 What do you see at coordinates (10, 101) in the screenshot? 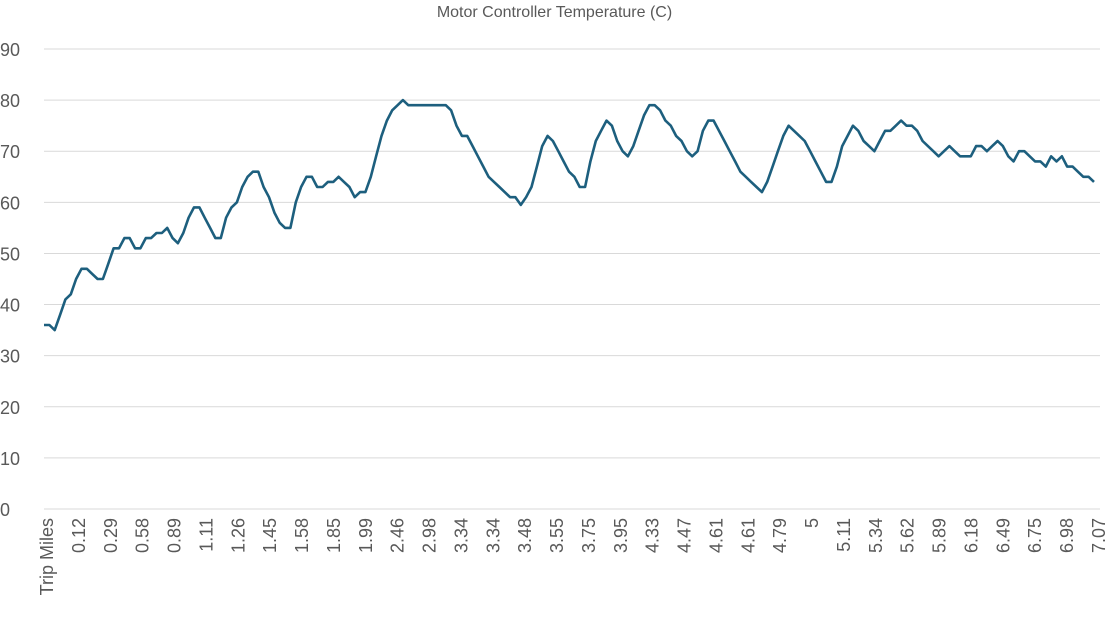
I see `y-tick-label: 80` at bounding box center [10, 101].